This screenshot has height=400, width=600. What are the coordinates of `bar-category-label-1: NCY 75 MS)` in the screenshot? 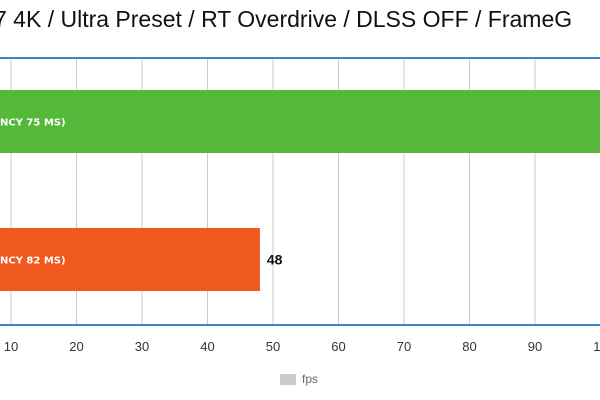 It's located at (33, 123).